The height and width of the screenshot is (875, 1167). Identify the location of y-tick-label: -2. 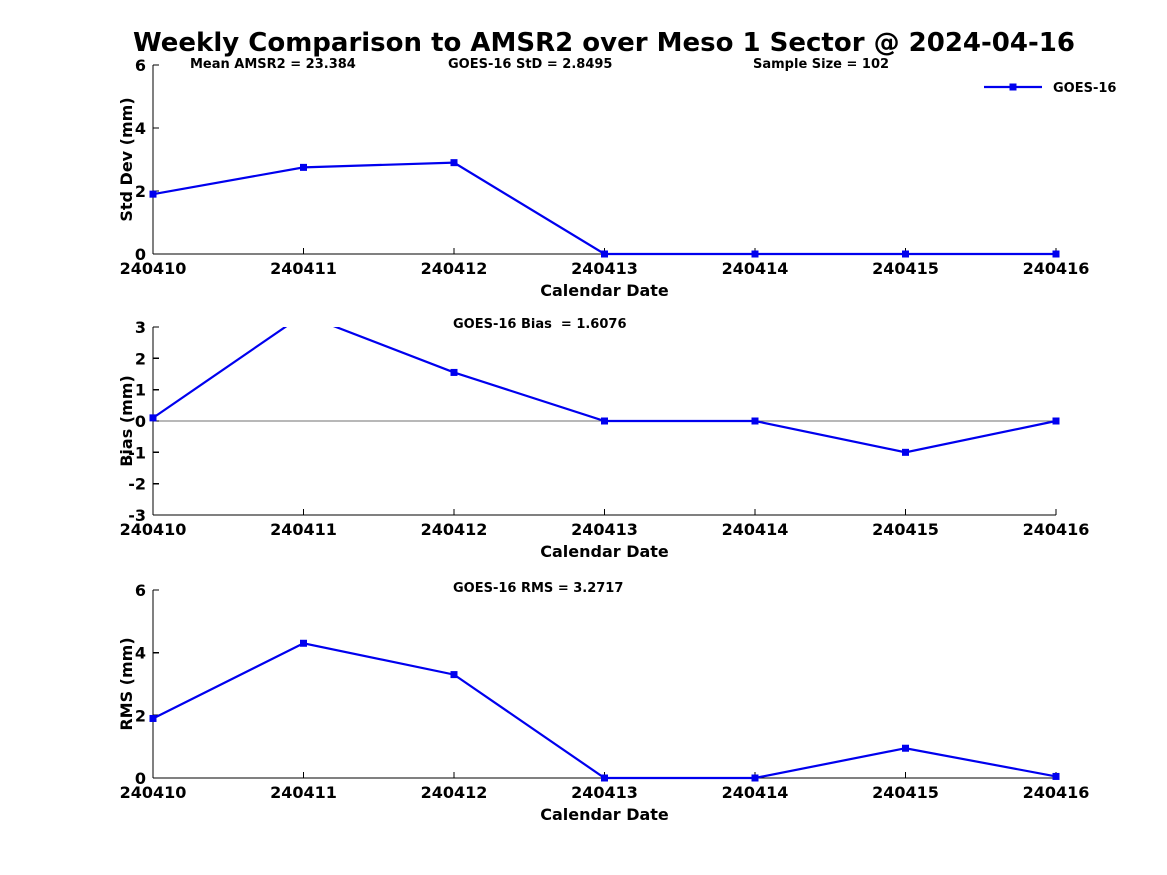
(137, 484).